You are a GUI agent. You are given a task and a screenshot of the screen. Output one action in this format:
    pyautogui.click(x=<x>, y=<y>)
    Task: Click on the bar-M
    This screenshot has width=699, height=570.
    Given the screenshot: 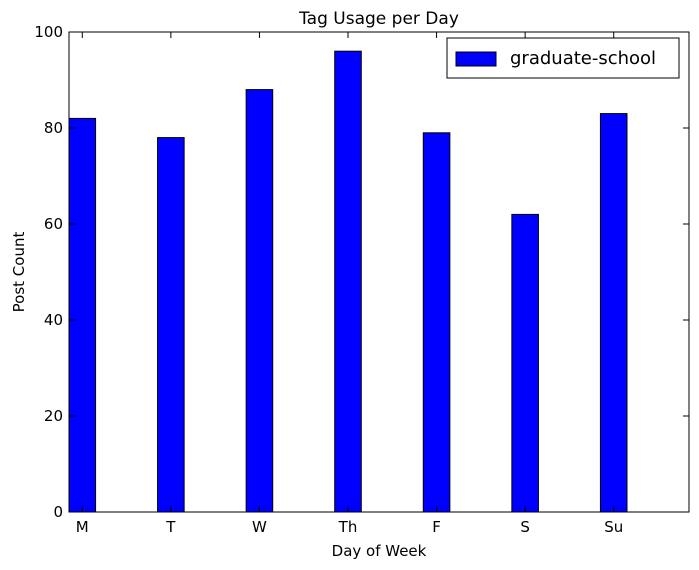 What is the action you would take?
    pyautogui.click(x=82, y=315)
    